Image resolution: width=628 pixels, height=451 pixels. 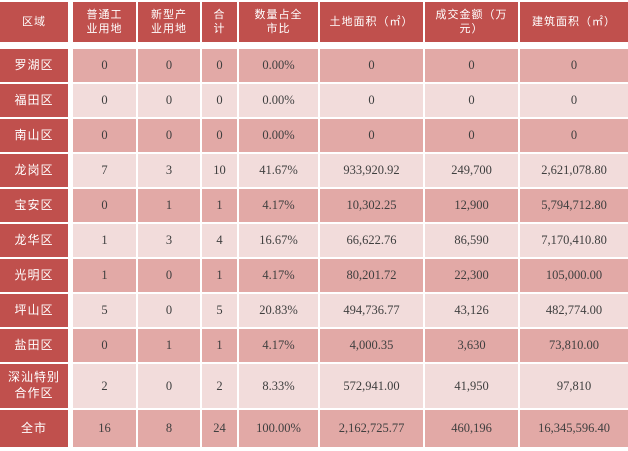 What do you see at coordinates (278, 22) in the screenshot?
I see `column-header-city-share: 数量占全 市比` at bounding box center [278, 22].